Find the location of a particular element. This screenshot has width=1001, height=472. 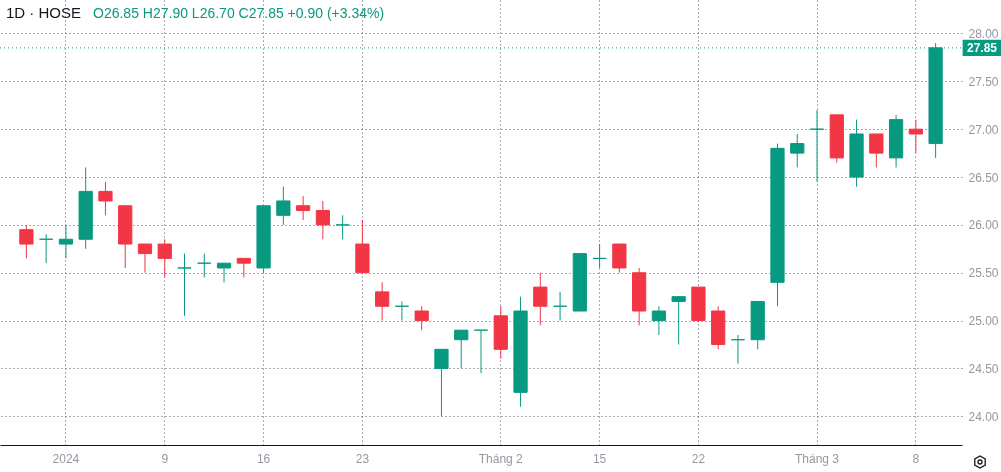

x-tick-label: 23 is located at coordinates (362, 458).